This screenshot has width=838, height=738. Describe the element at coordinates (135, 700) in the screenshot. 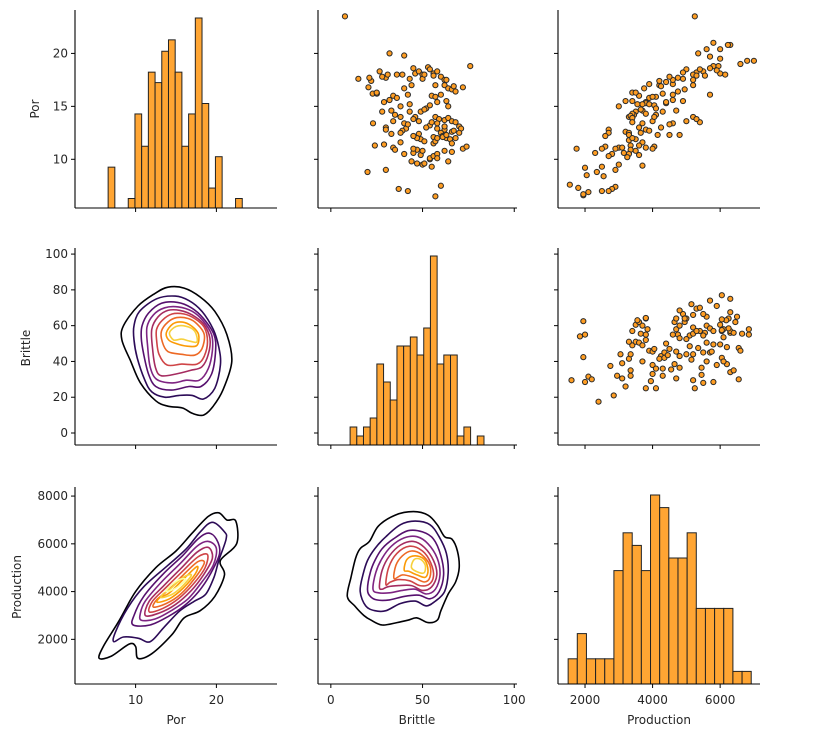

I see `x-tick-label: 10` at that location.